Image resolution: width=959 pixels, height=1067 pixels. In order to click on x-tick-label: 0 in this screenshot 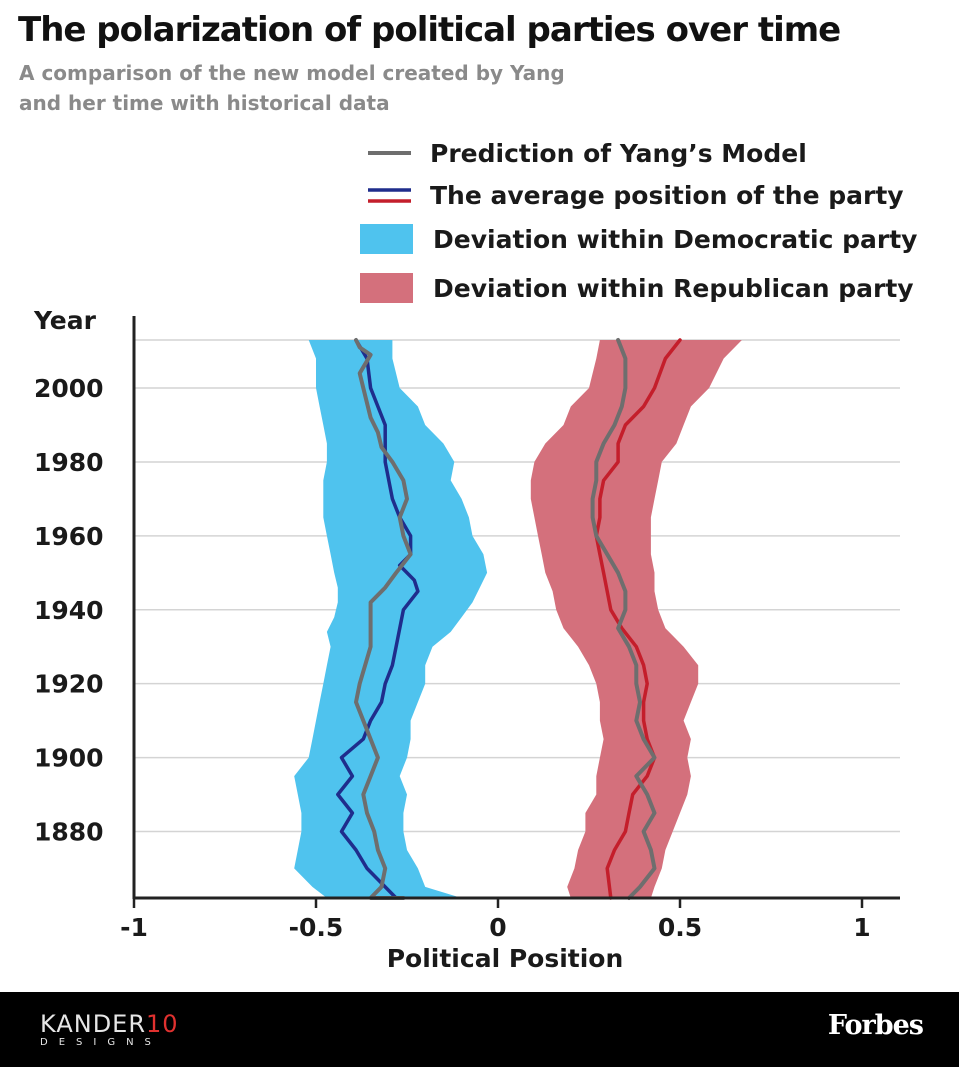, I will do `click(497, 927)`.